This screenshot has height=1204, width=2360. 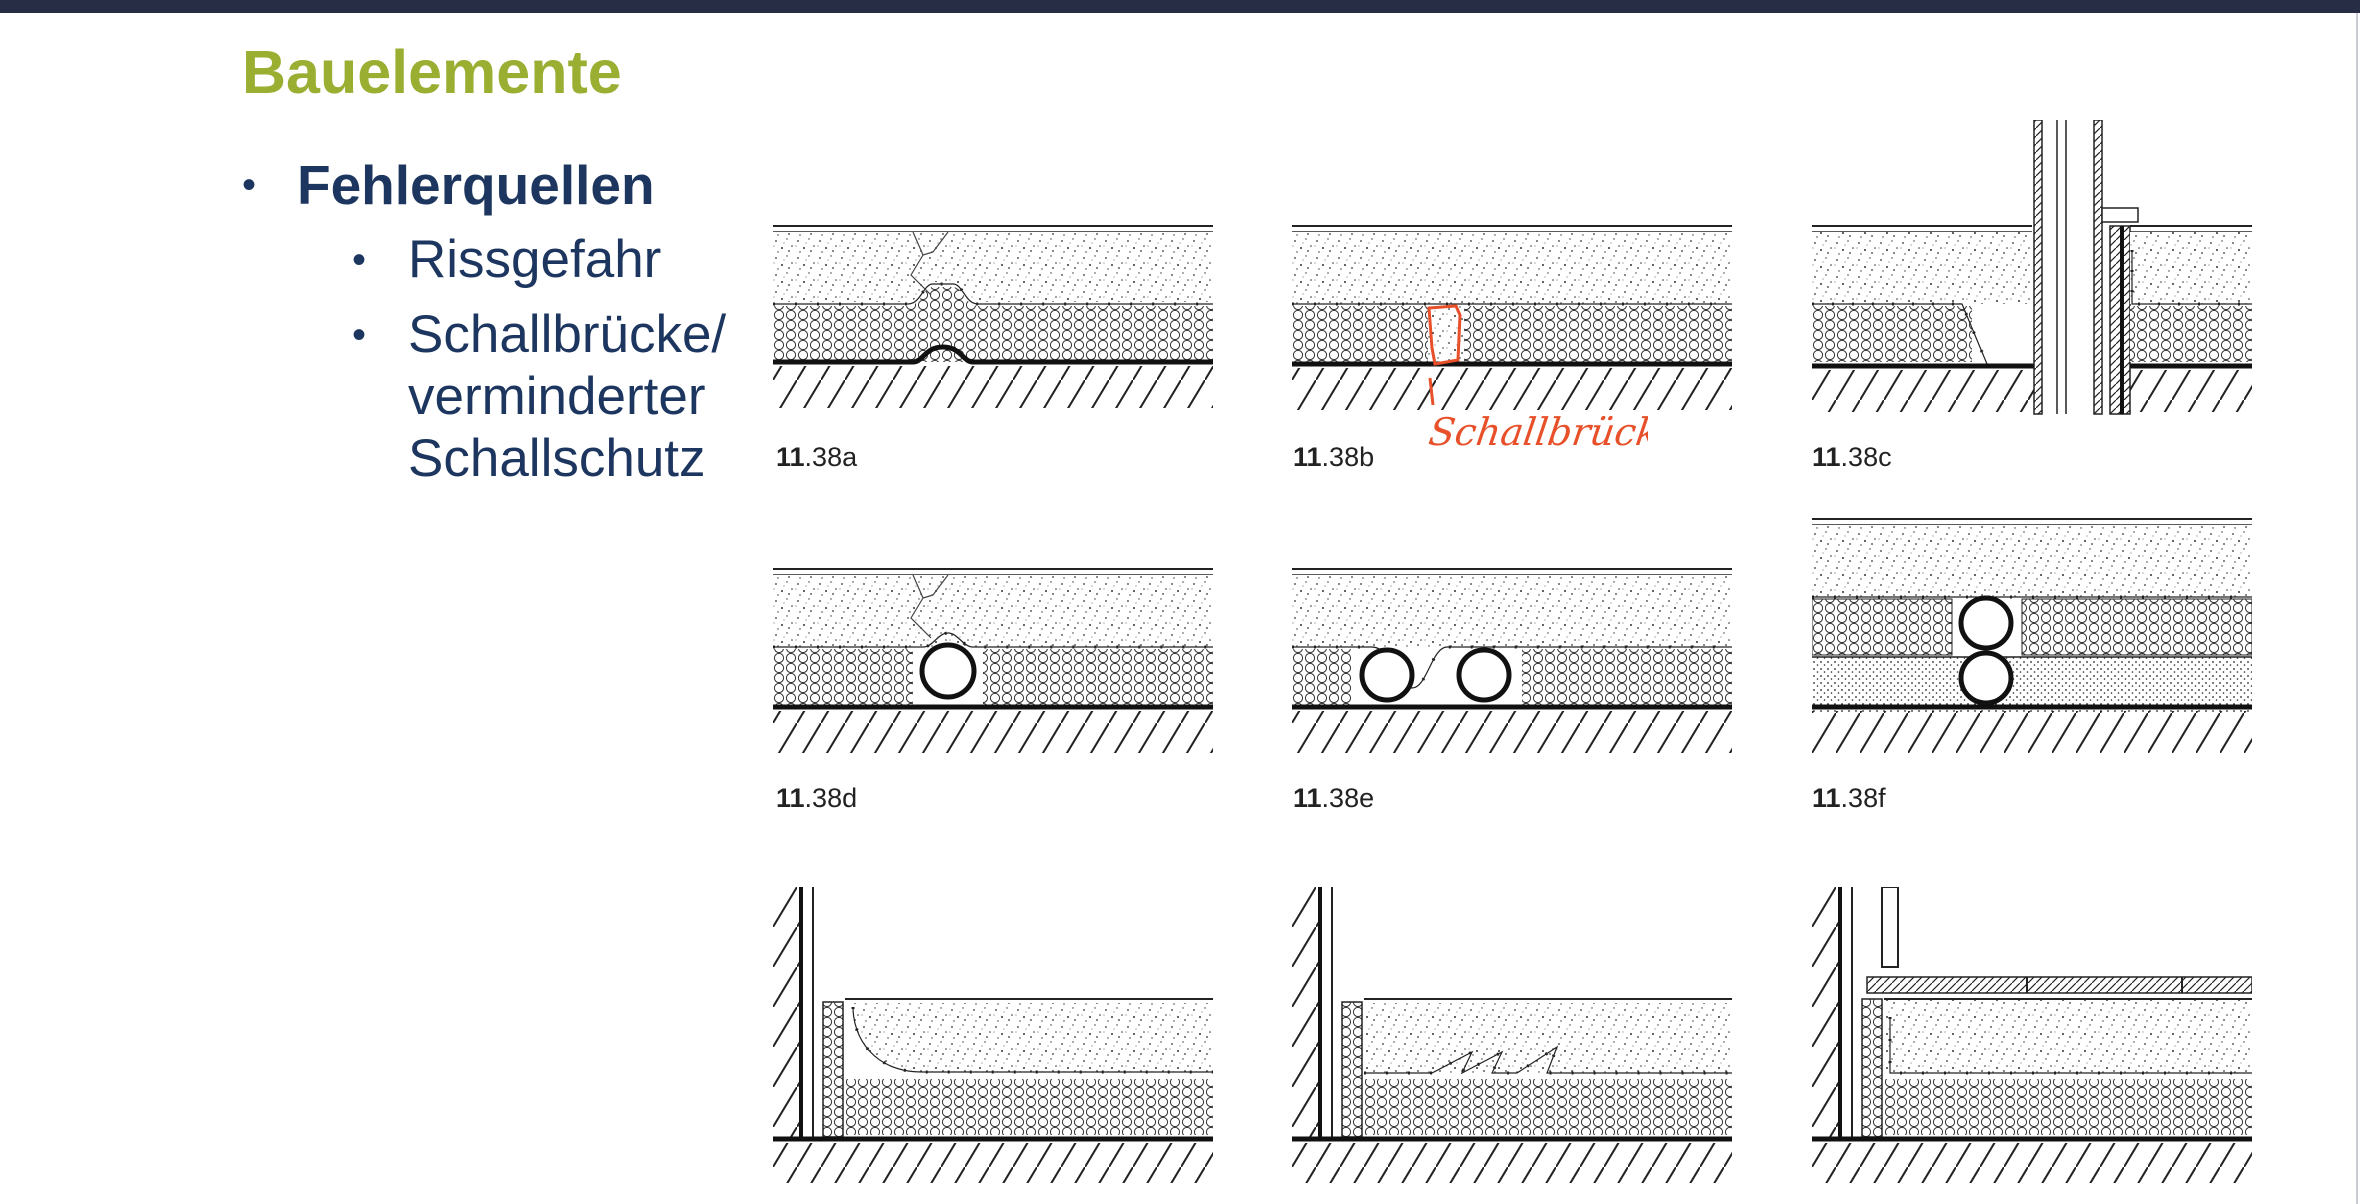 I want to click on top-bar, so click(x=1180, y=6).